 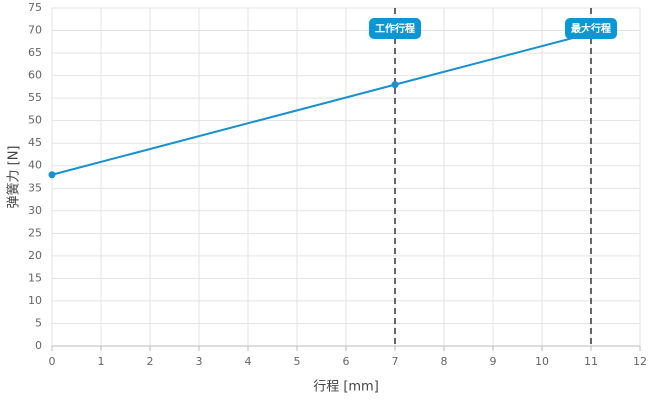 What do you see at coordinates (35, 142) in the screenshot?
I see `y-tick-label: 45` at bounding box center [35, 142].